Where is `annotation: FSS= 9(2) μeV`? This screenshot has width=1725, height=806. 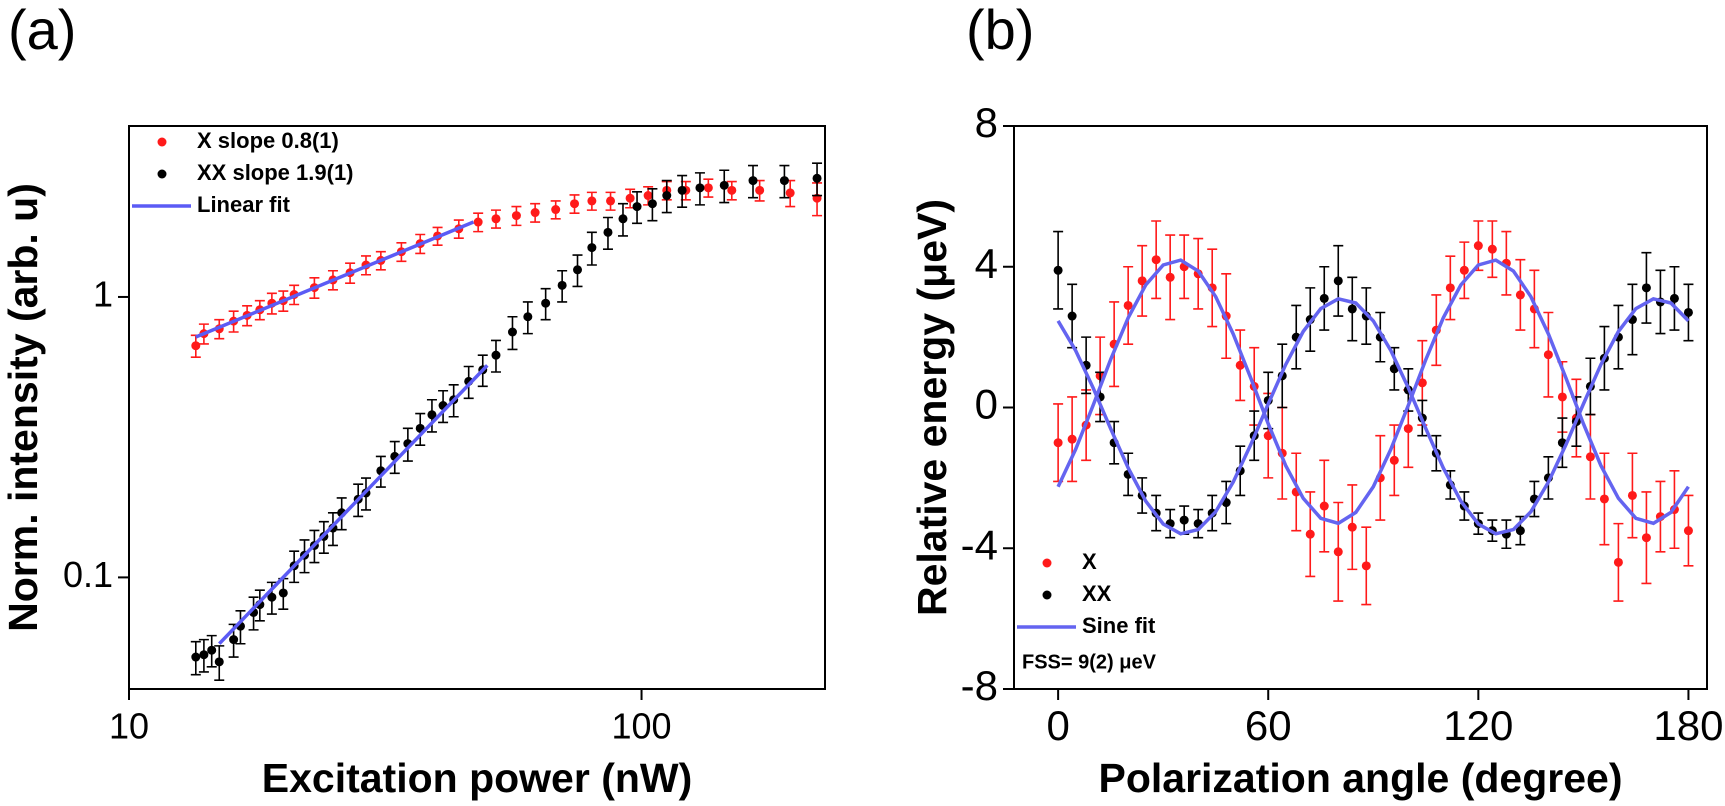 annotation: FSS= 9(2) μeV is located at coordinates (1089, 662).